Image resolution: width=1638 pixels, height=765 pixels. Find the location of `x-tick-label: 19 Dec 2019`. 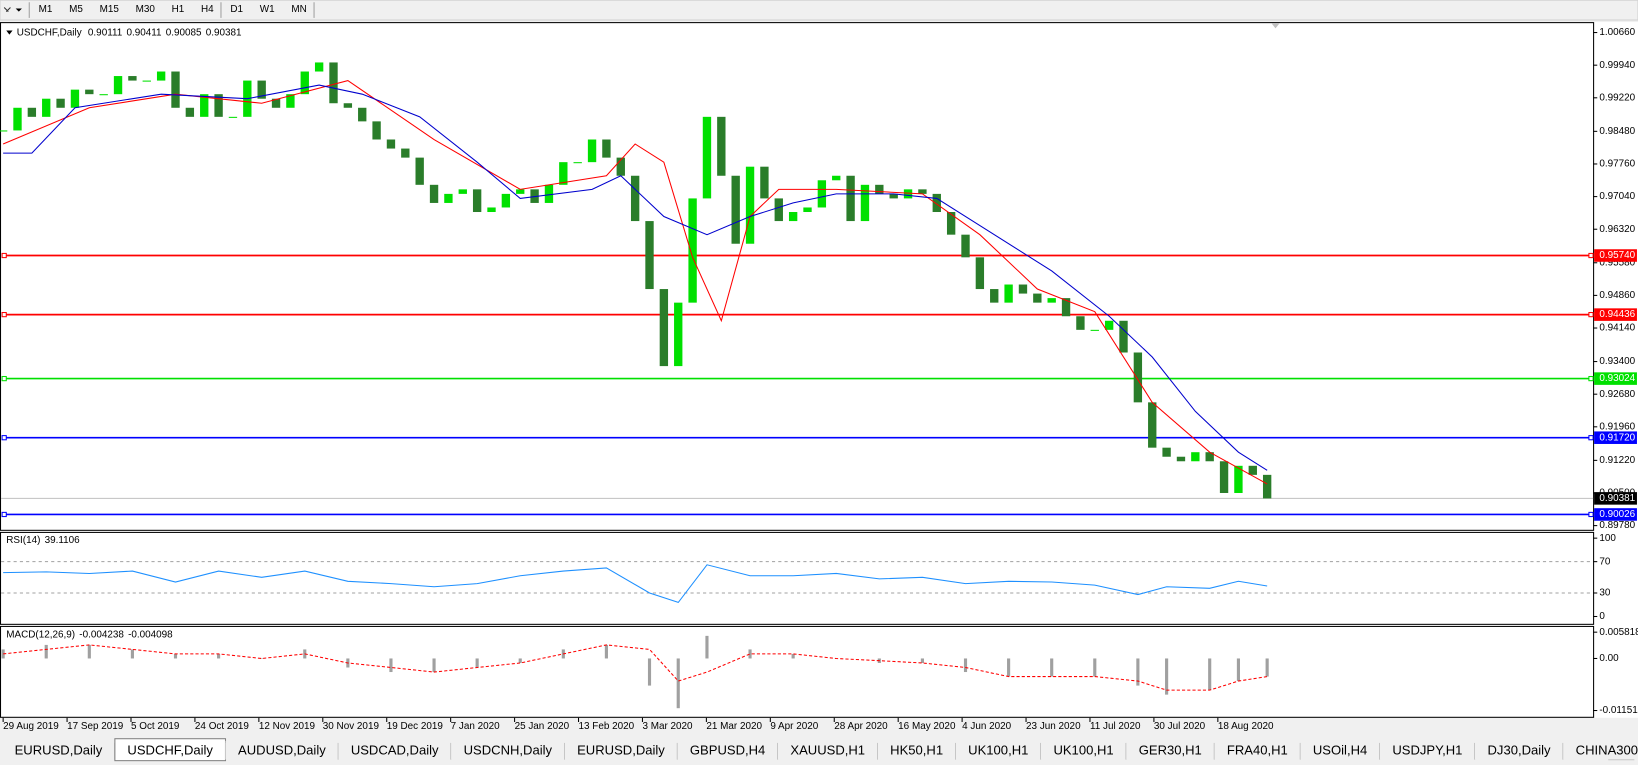

x-tick-label: 19 Dec 2019 is located at coordinates (415, 726).